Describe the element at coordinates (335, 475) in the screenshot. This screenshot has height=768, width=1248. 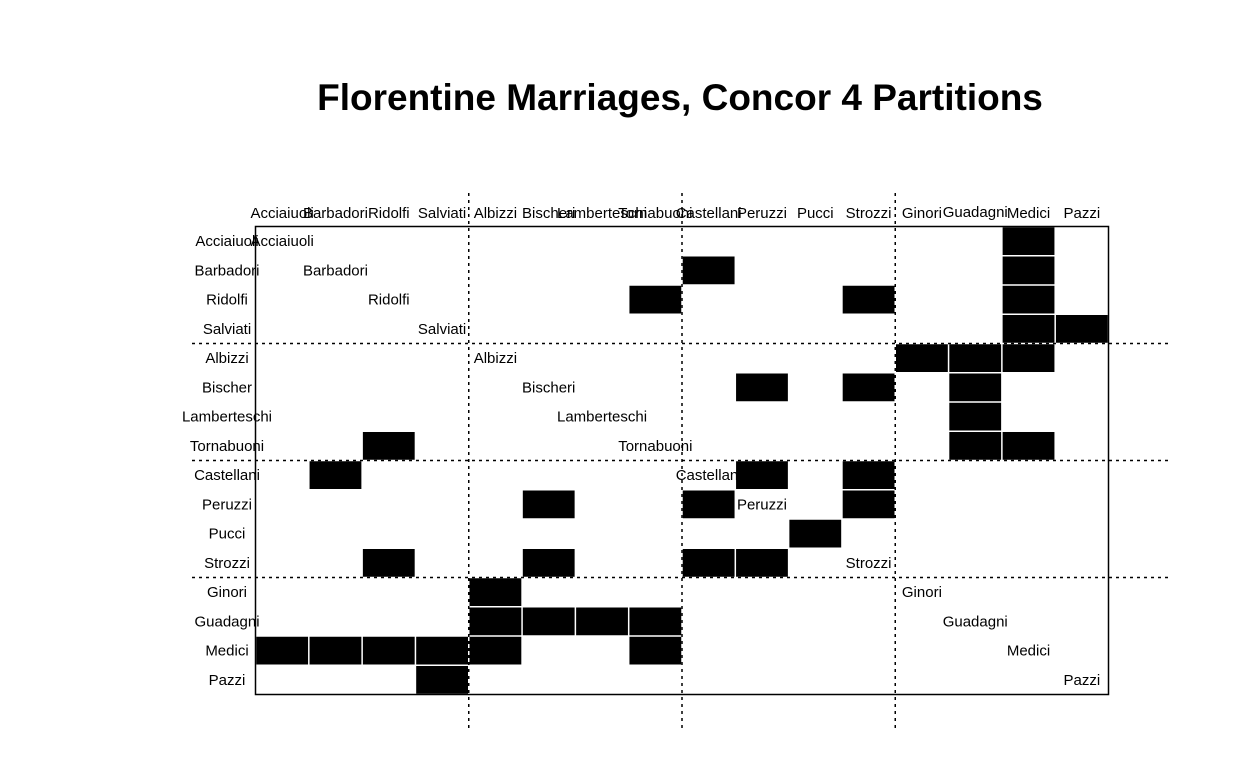
I see `tie-cell-castellani-barbadori` at that location.